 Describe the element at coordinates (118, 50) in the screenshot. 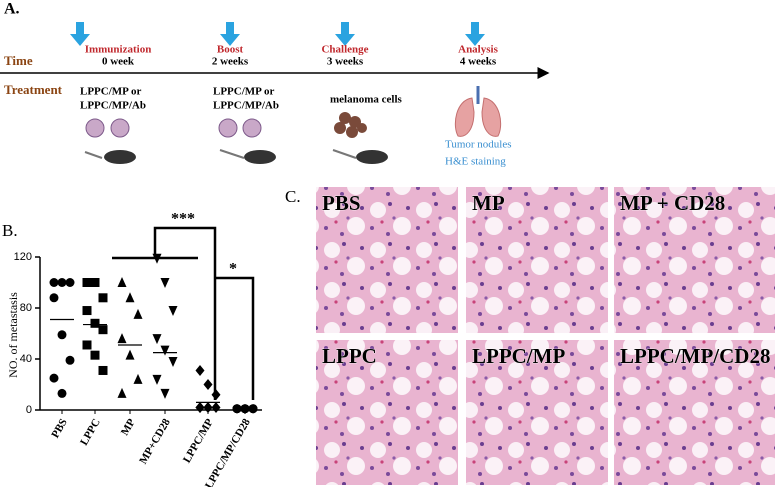

I see `step-title: Immunization` at that location.